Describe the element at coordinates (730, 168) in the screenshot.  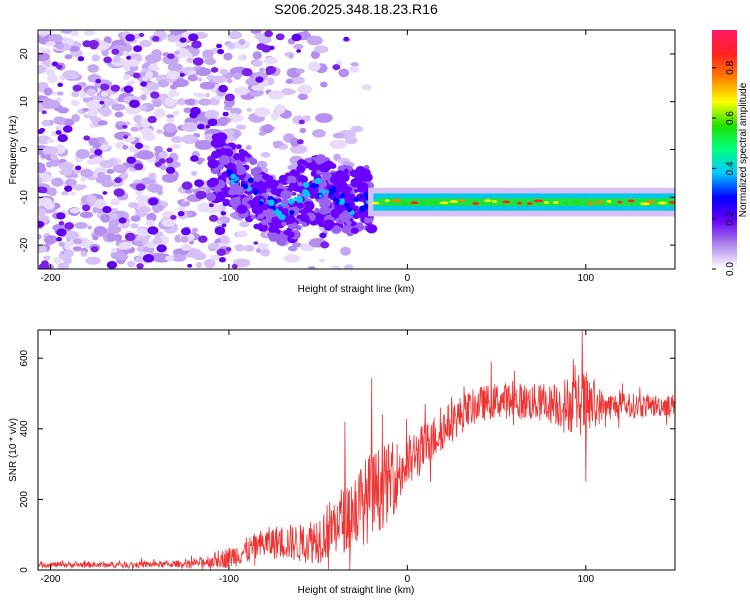
I see `colorbar-tick-label: 0.4` at that location.